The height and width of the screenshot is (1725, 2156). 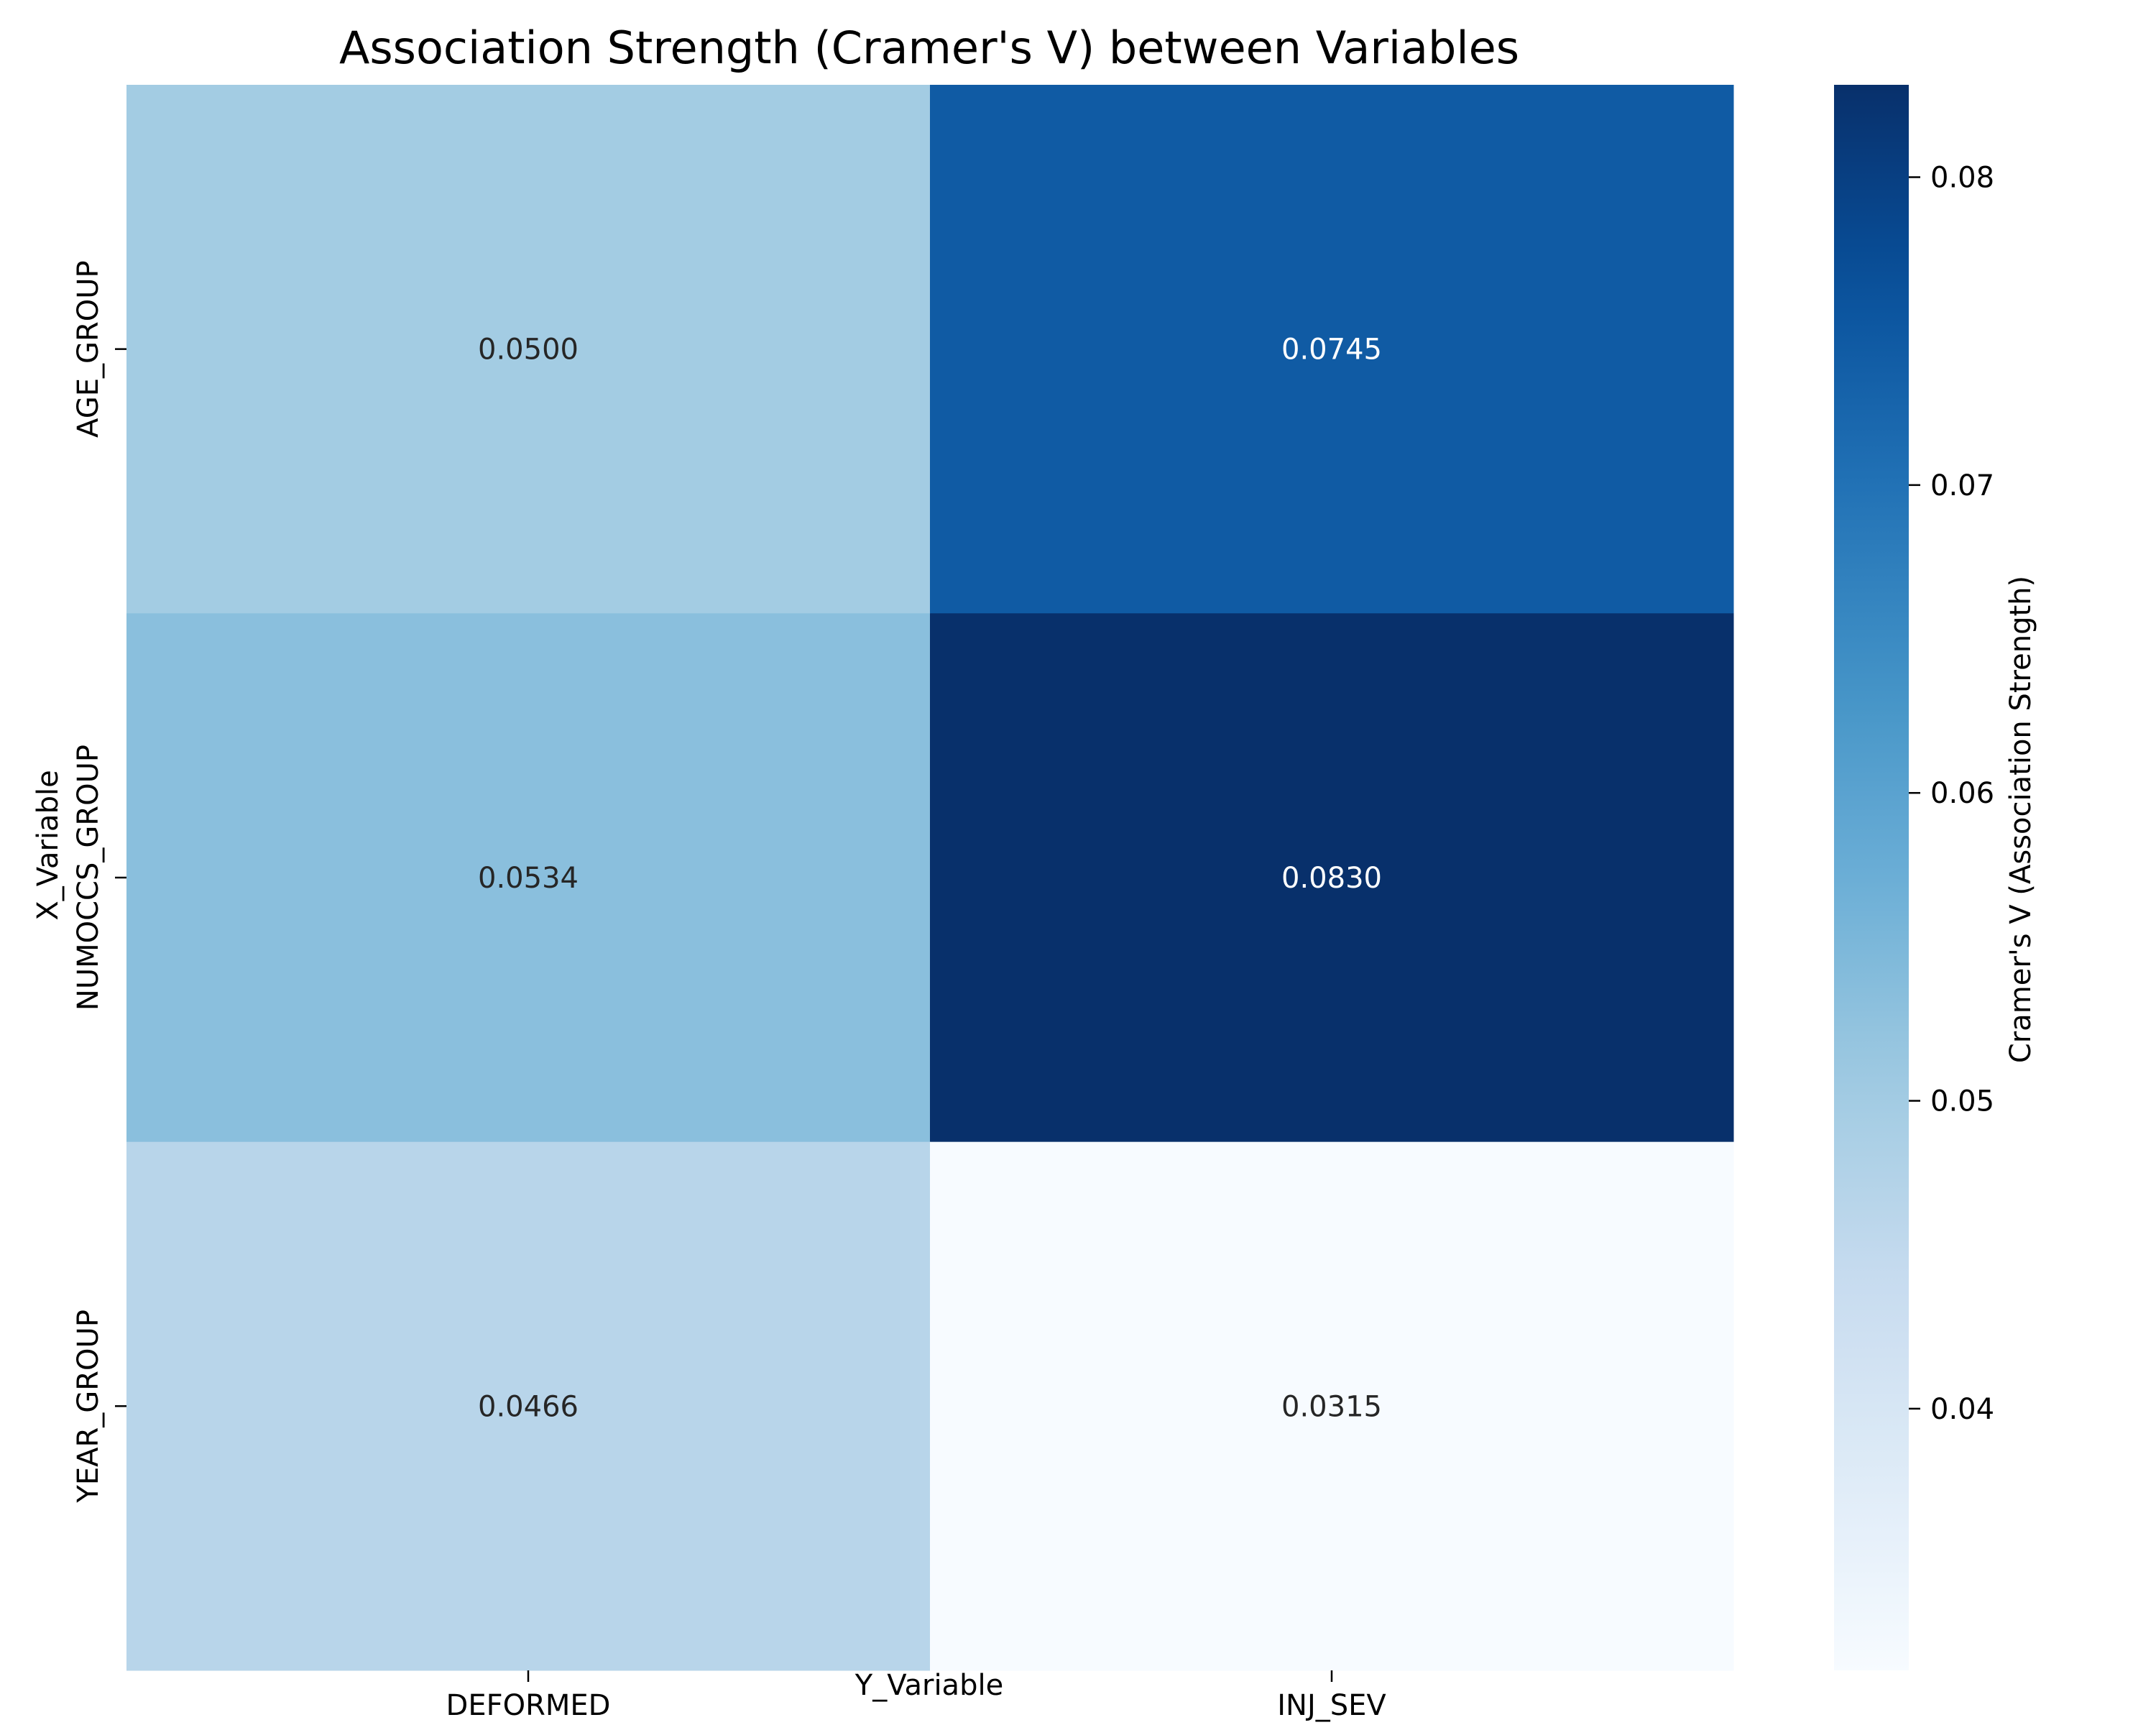 I want to click on cell-value-label: 0.0745, so click(x=1331, y=350).